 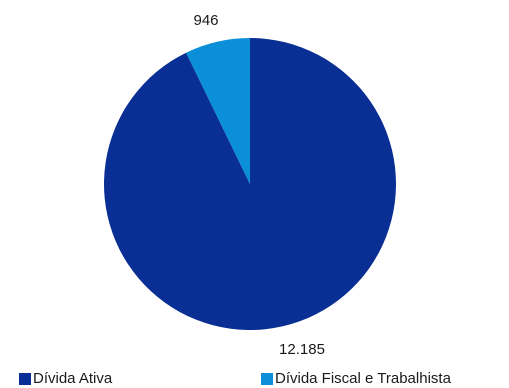 What do you see at coordinates (254, 379) in the screenshot?
I see `legend: Dívida Ativa Dívida Fiscal e Trabalhista` at bounding box center [254, 379].